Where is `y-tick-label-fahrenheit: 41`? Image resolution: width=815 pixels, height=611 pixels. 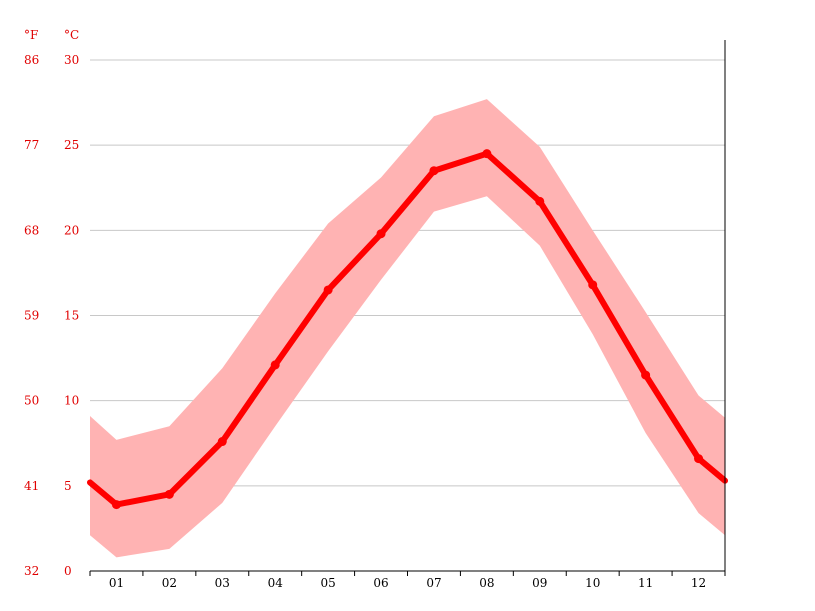
y-tick-label-fahrenheit: 41 is located at coordinates (31, 486).